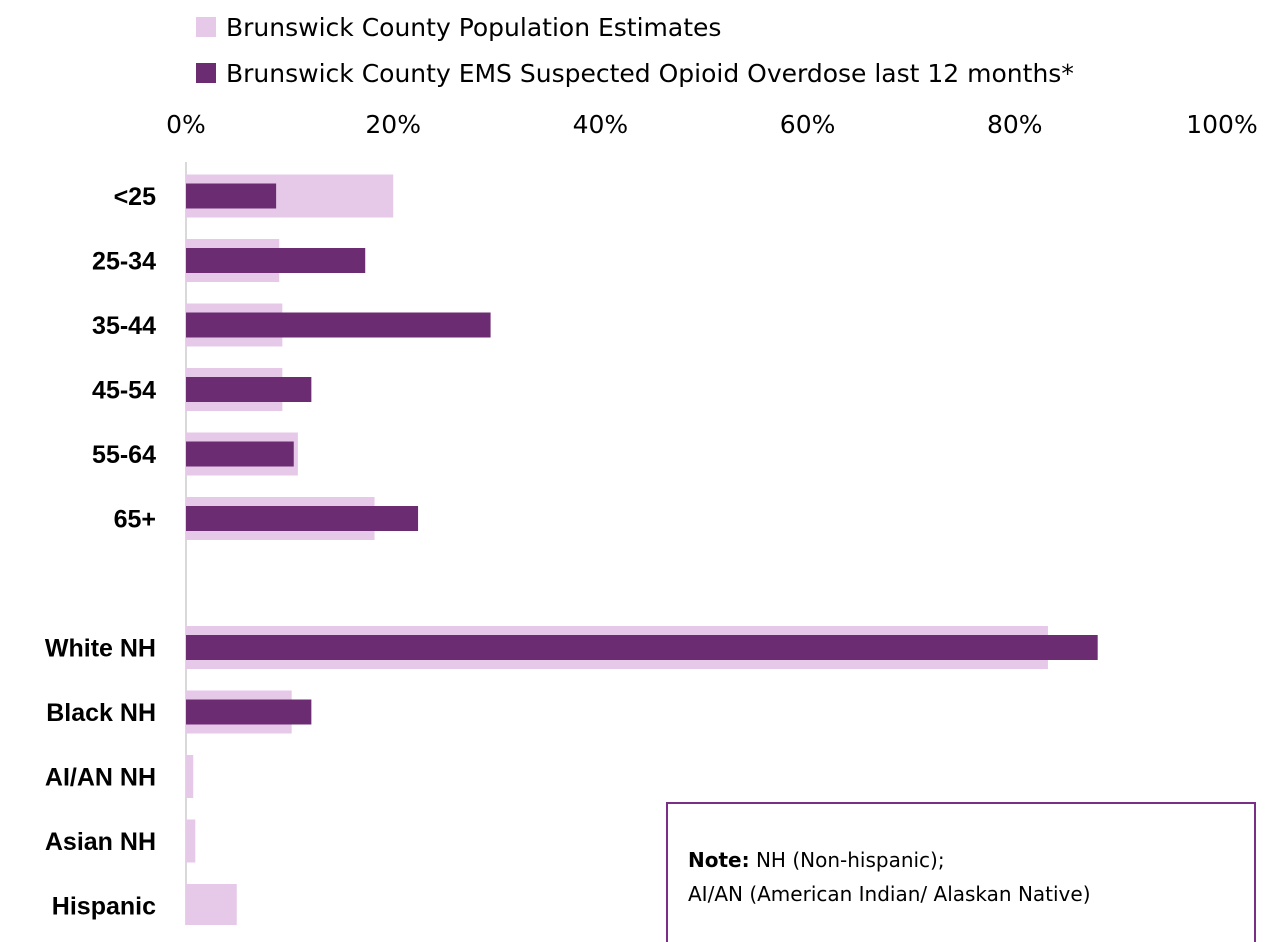  What do you see at coordinates (393, 124) in the screenshot?
I see `x-tick-label: 20%` at bounding box center [393, 124].